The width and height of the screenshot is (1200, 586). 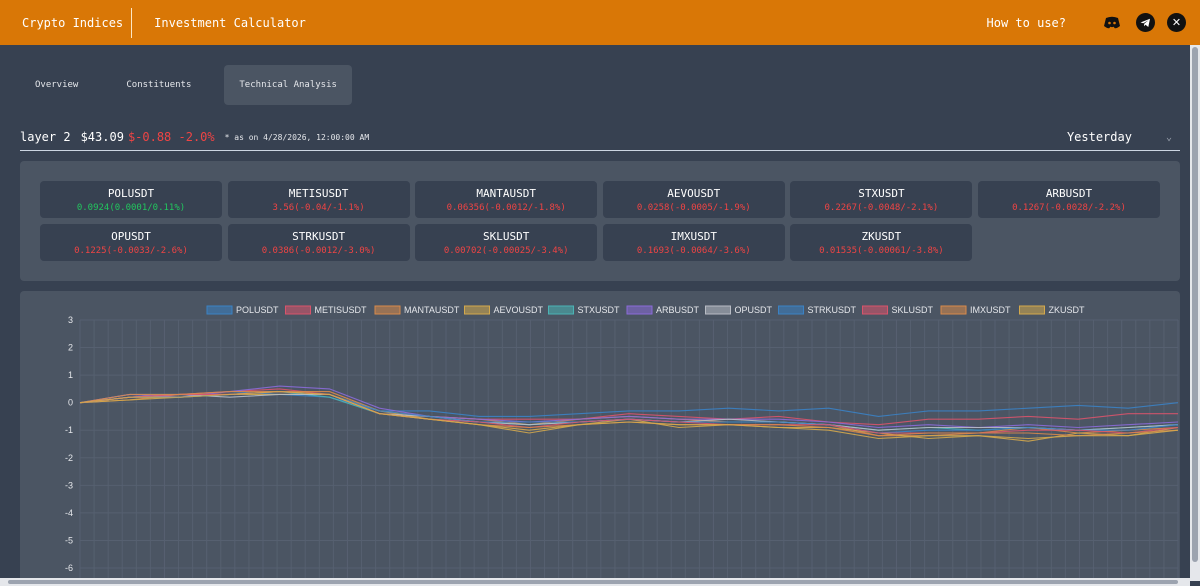 What do you see at coordinates (1099, 137) in the screenshot?
I see `period-value: Yesterday` at bounding box center [1099, 137].